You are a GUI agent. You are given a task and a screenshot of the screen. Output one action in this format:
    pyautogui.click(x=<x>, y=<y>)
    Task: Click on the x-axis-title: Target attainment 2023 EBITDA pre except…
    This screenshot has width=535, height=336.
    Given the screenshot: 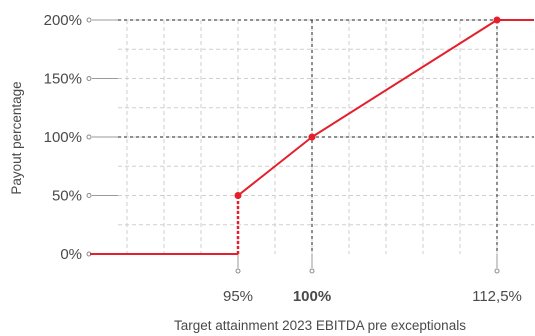 What is the action you would take?
    pyautogui.click(x=320, y=325)
    